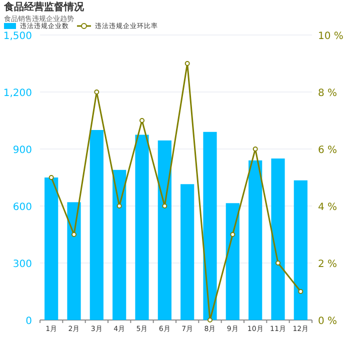 This screenshot has height=350, width=350. What do you see at coordinates (44, 7) in the screenshot?
I see `chart-title: 食品经营监督情况` at bounding box center [44, 7].